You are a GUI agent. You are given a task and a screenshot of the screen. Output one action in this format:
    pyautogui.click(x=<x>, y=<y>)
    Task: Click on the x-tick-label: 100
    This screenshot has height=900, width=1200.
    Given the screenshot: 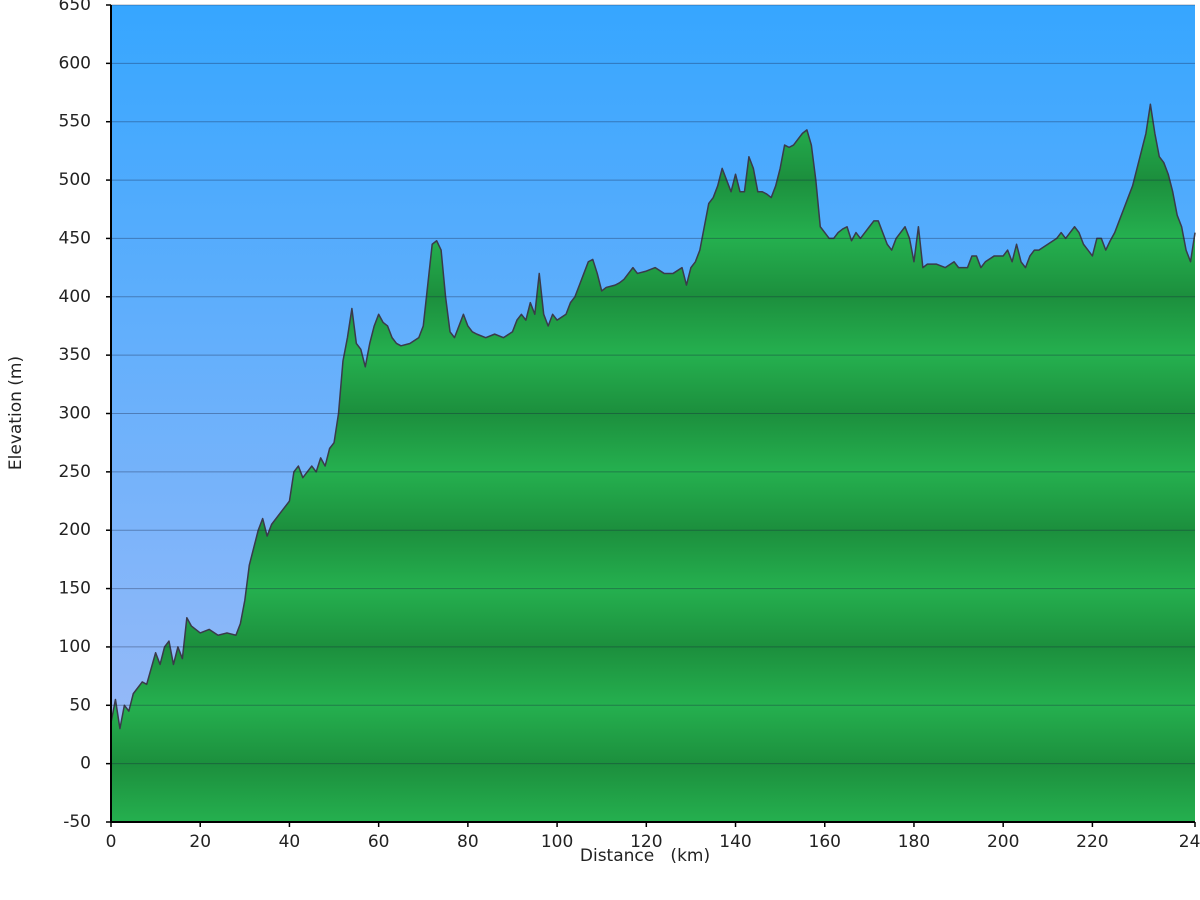 What is the action you would take?
    pyautogui.click(x=557, y=842)
    